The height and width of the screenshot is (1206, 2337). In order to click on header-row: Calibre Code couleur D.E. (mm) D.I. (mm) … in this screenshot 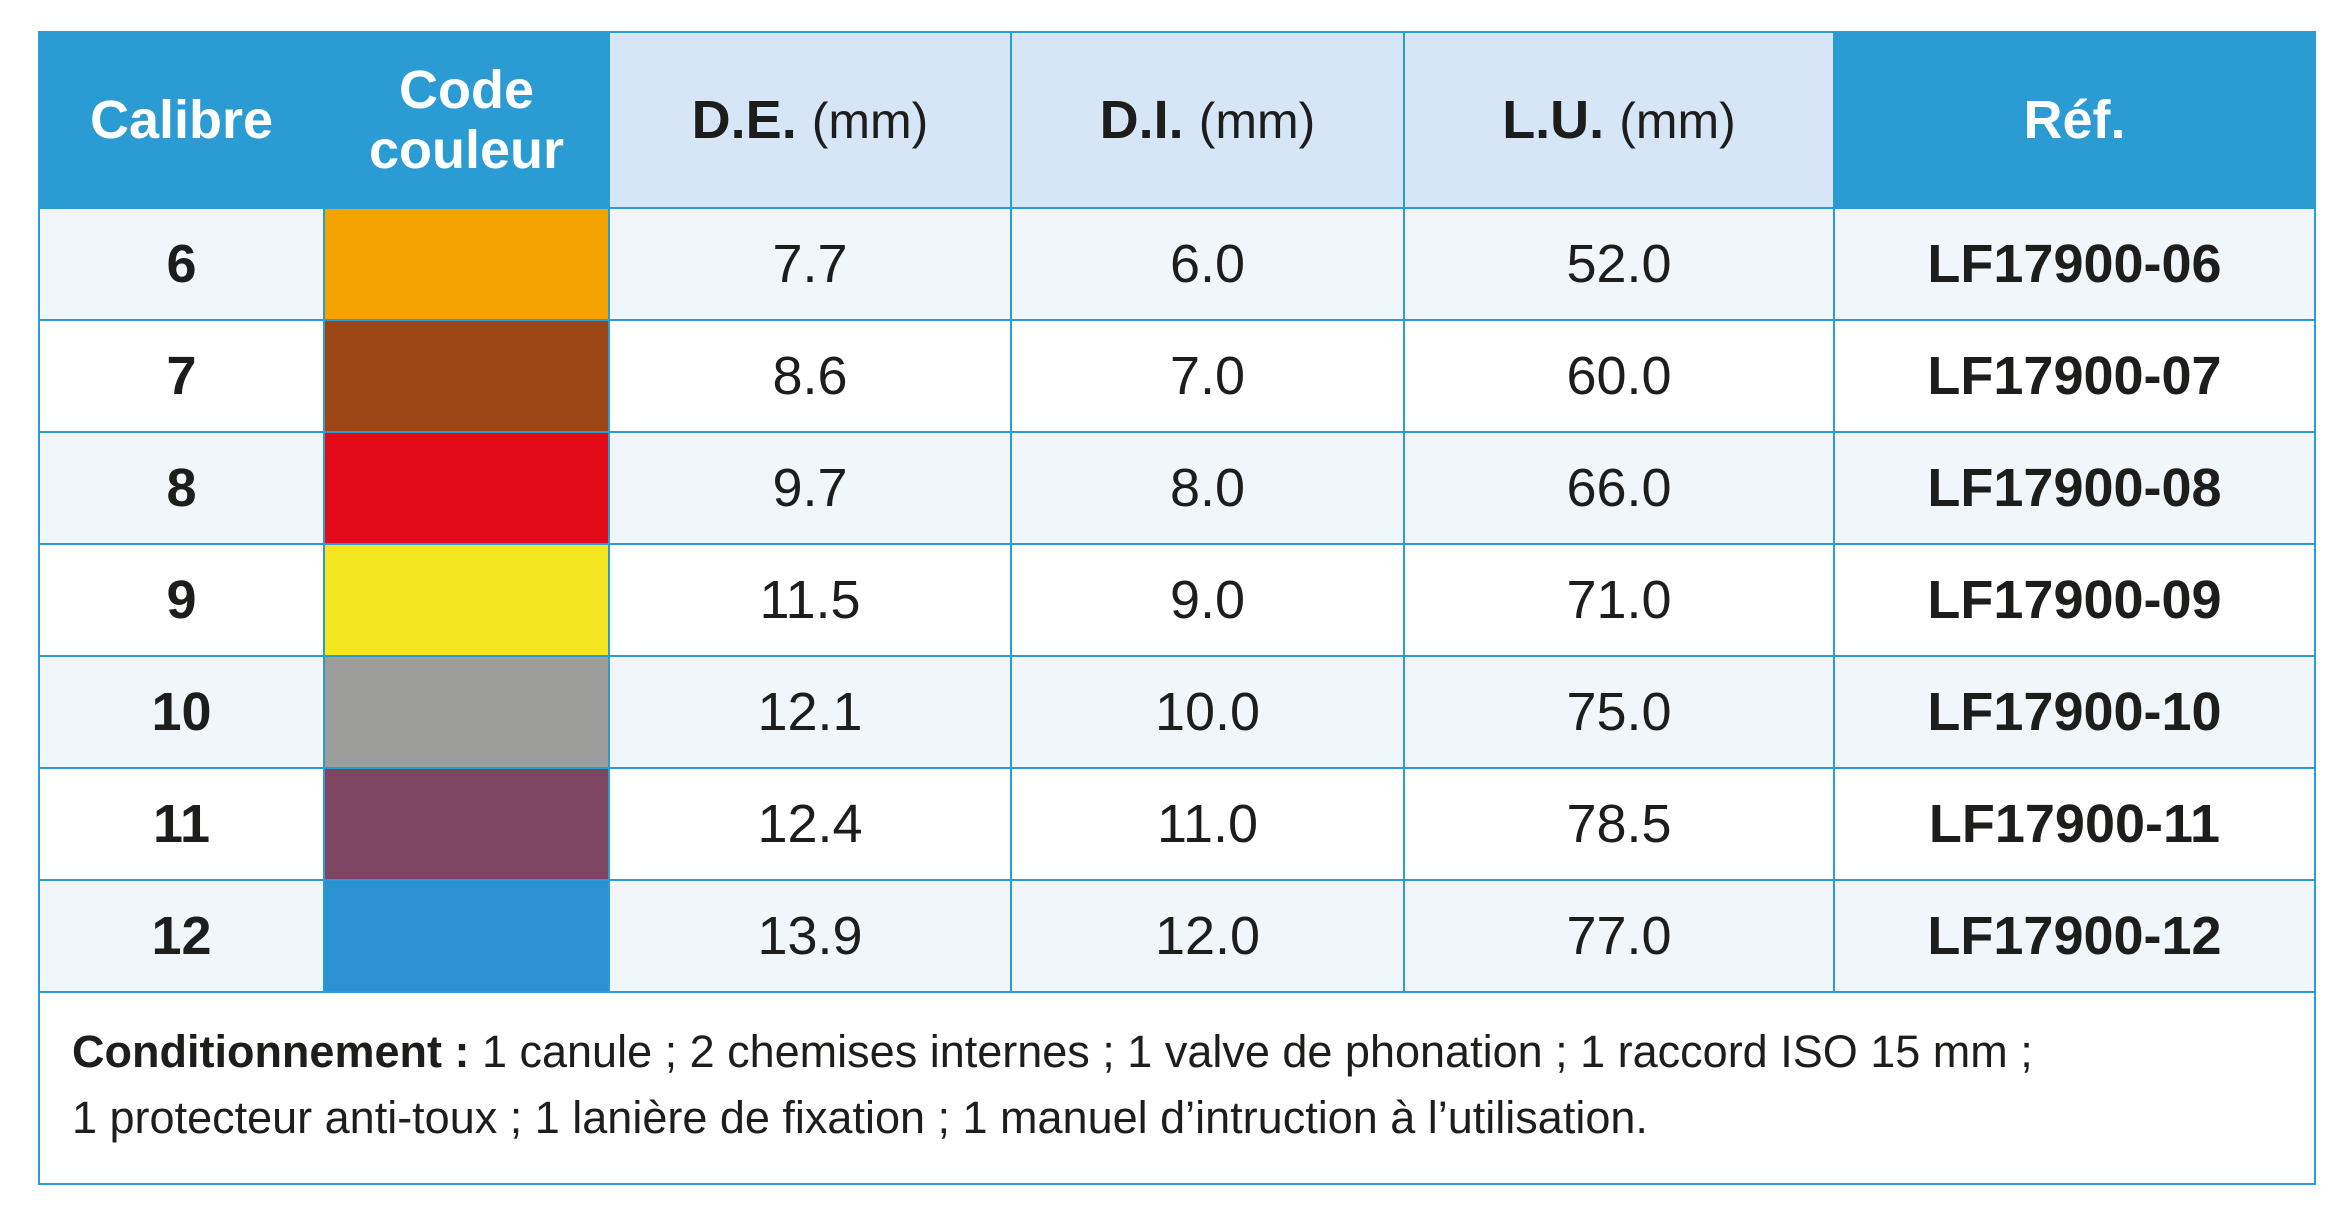, I will do `click(1177, 120)`.